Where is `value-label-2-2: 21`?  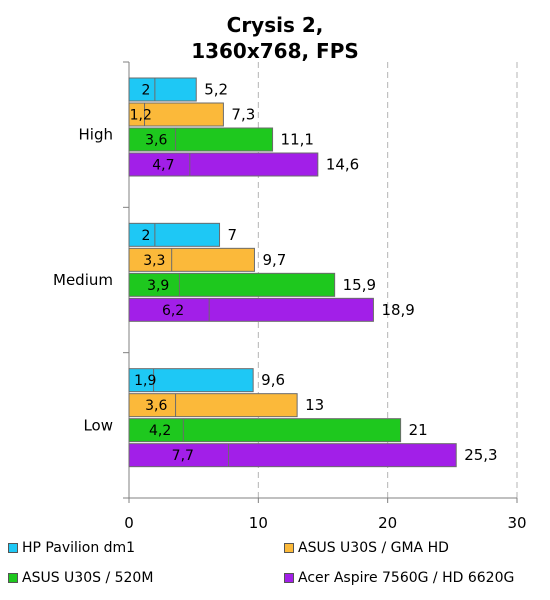
value-label-2-2: 21 is located at coordinates (418, 430).